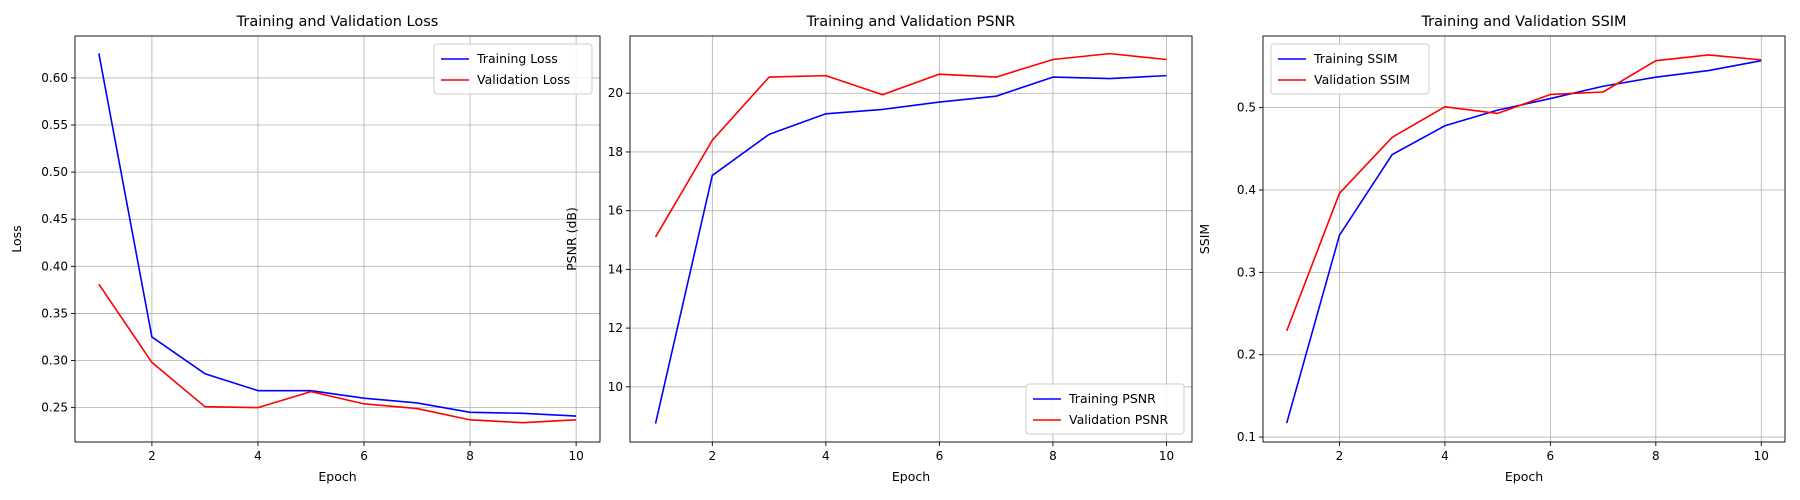 This screenshot has width=1800, height=500. I want to click on legend-label: Validation SSIM, so click(1362, 79).